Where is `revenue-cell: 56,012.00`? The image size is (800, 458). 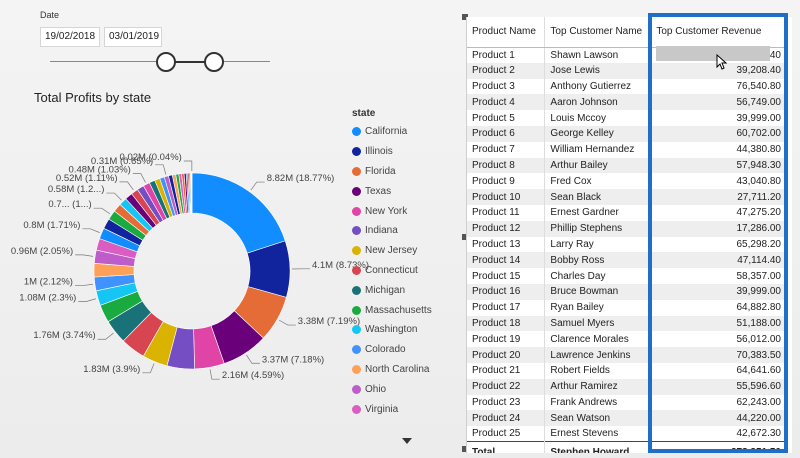
revenue-cell: 56,012.00 is located at coordinates (718, 339).